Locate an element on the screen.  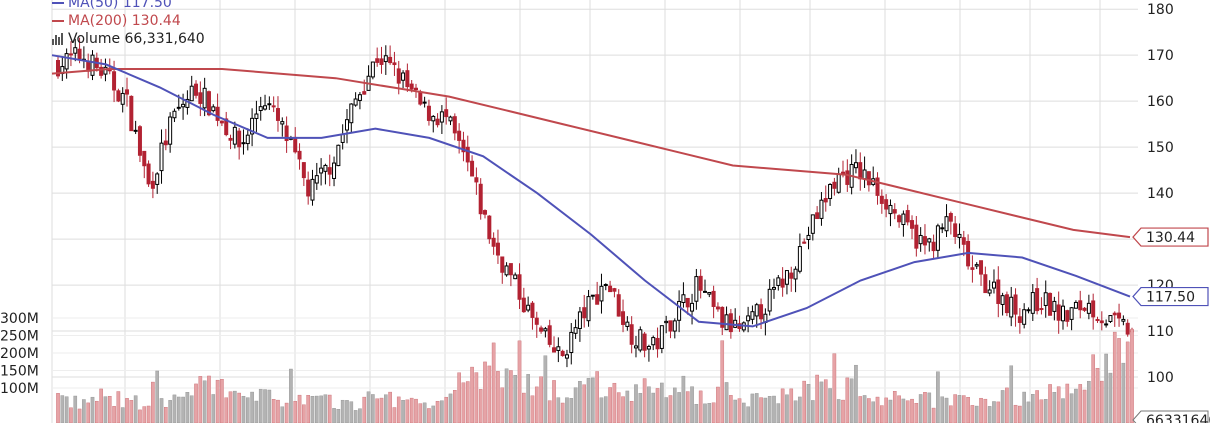
legend-ma50-label: MA(50) 117.50 is located at coordinates (120, 5).